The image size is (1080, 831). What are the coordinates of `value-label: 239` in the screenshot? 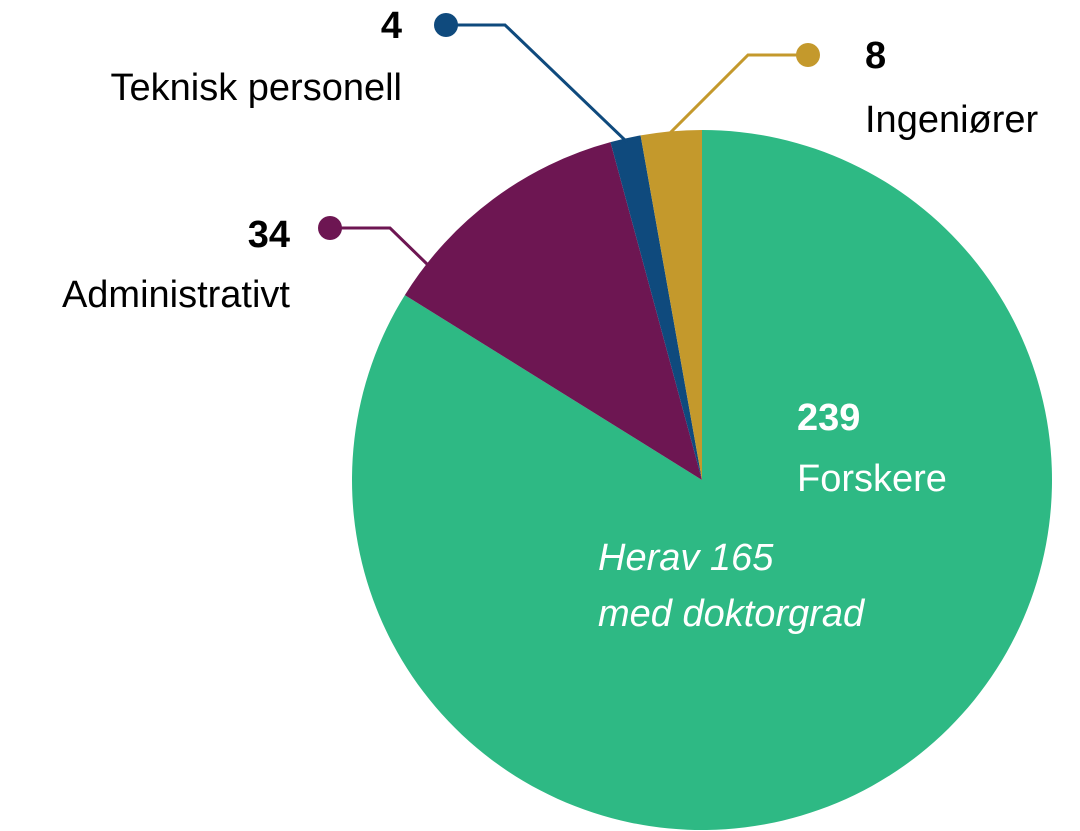 It's located at (828, 418).